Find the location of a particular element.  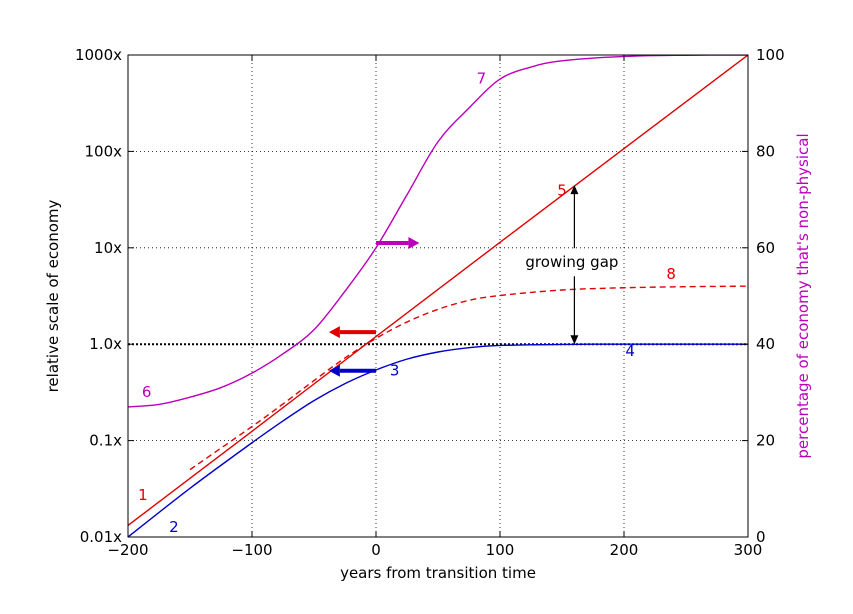

annotation-label: 8 is located at coordinates (671, 274).